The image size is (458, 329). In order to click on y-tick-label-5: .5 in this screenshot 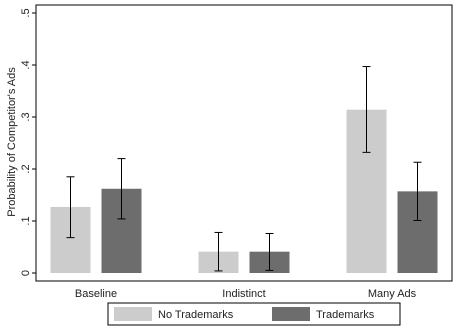, I will do `click(26, 12)`.